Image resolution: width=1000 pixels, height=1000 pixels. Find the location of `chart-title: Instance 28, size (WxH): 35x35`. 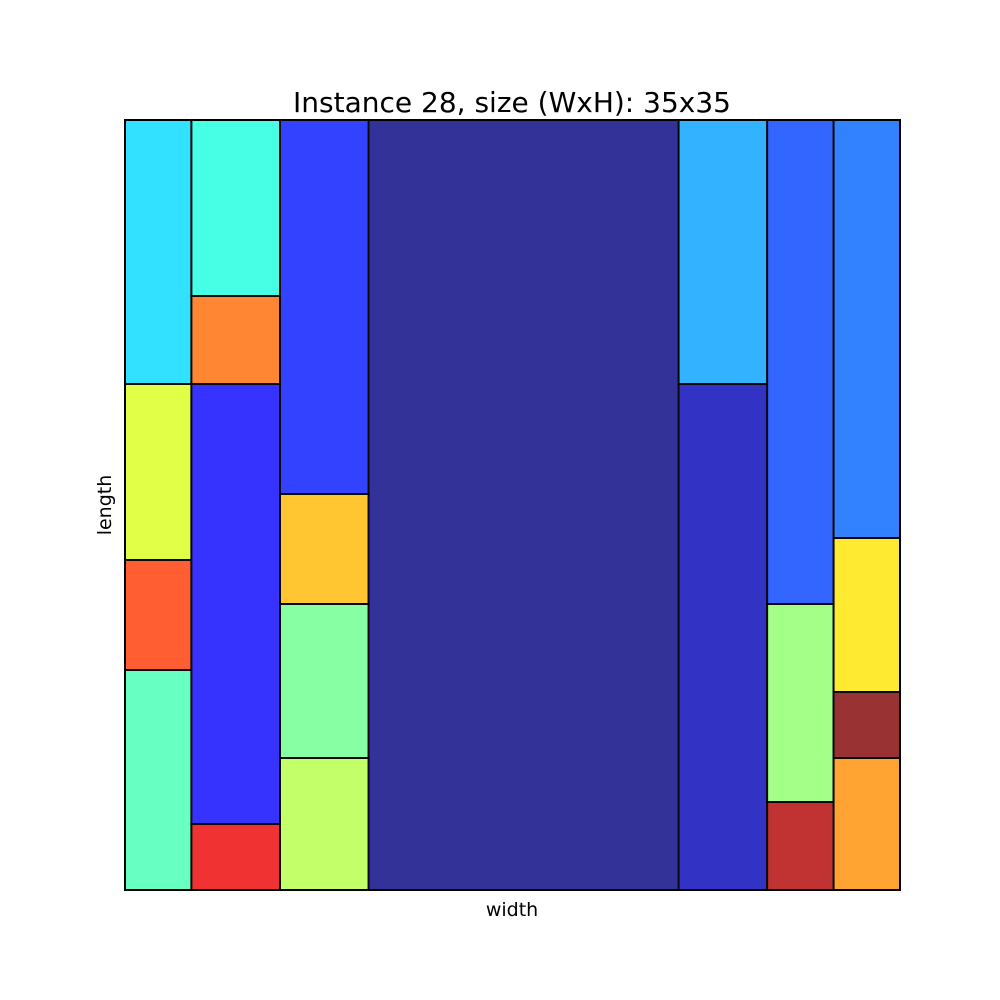

chart-title: Instance 28, size (WxH): 35x35 is located at coordinates (512, 102).